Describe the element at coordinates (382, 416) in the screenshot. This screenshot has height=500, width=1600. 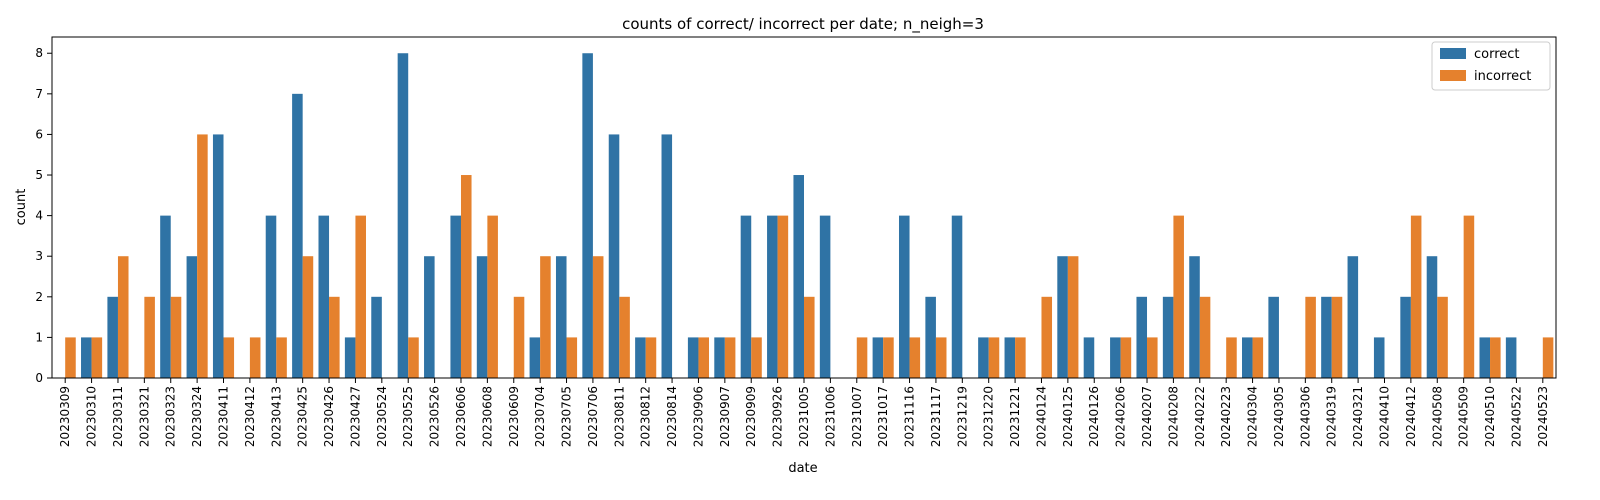
I see `x-tick-label: 20230524` at that location.